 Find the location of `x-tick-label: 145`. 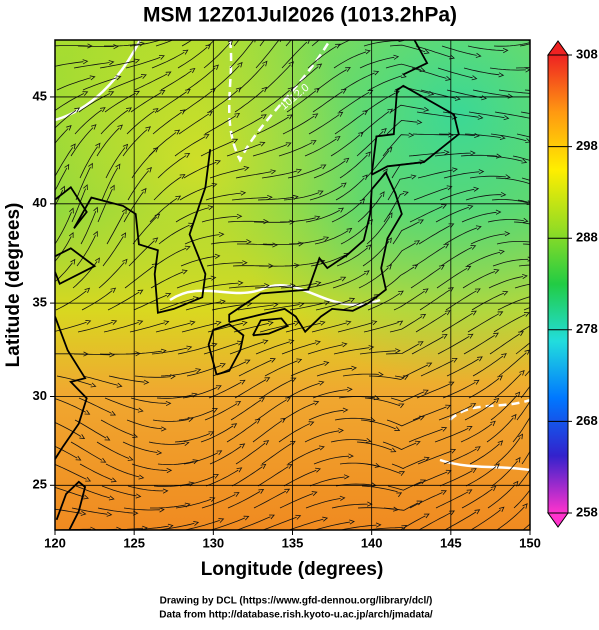

x-tick-label: 145 is located at coordinates (451, 542).